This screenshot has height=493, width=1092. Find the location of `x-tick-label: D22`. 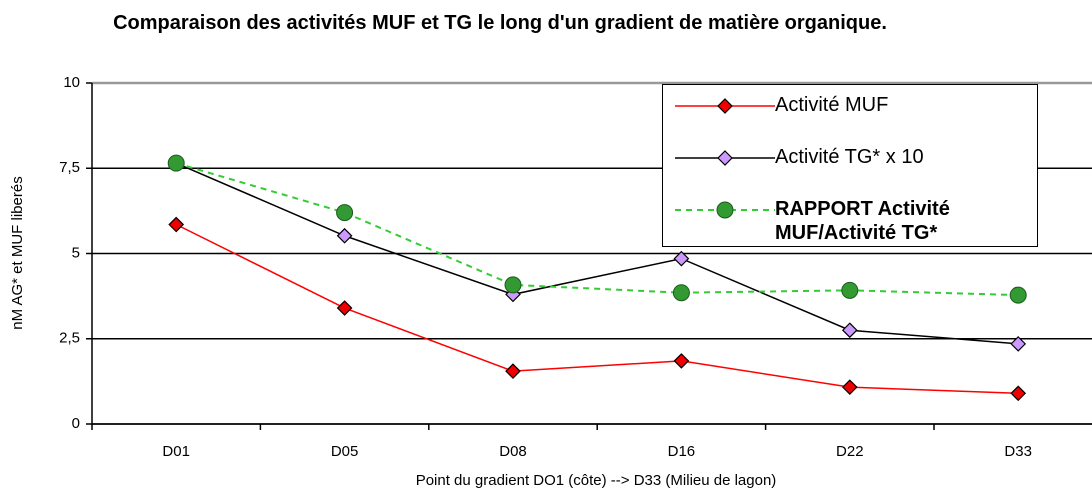

x-tick-label: D22 is located at coordinates (850, 451).